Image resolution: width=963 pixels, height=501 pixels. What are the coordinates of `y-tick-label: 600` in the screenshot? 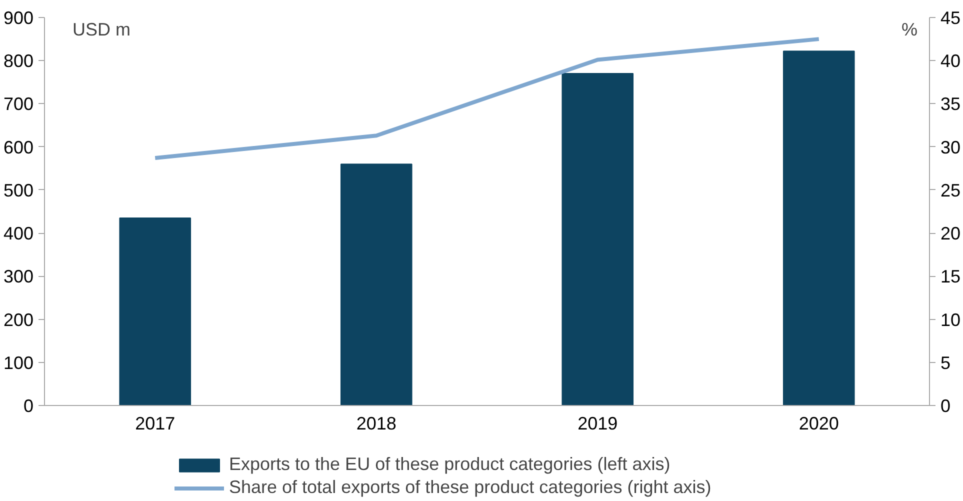 It's located at (18, 147).